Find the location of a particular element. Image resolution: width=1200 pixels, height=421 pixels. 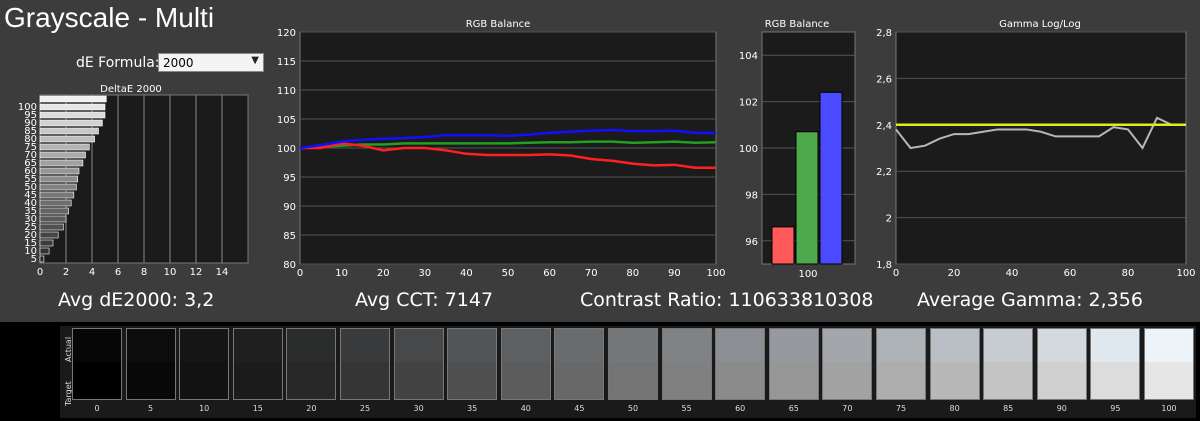

rgb-line-chart-title: RGB Balance is located at coordinates (498, 24).